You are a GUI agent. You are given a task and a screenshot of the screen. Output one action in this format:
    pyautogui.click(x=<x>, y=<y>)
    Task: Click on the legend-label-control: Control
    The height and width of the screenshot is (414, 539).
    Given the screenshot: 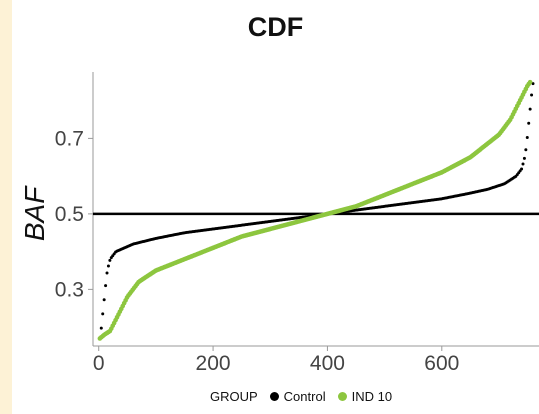 What is the action you would take?
    pyautogui.click(x=304, y=396)
    